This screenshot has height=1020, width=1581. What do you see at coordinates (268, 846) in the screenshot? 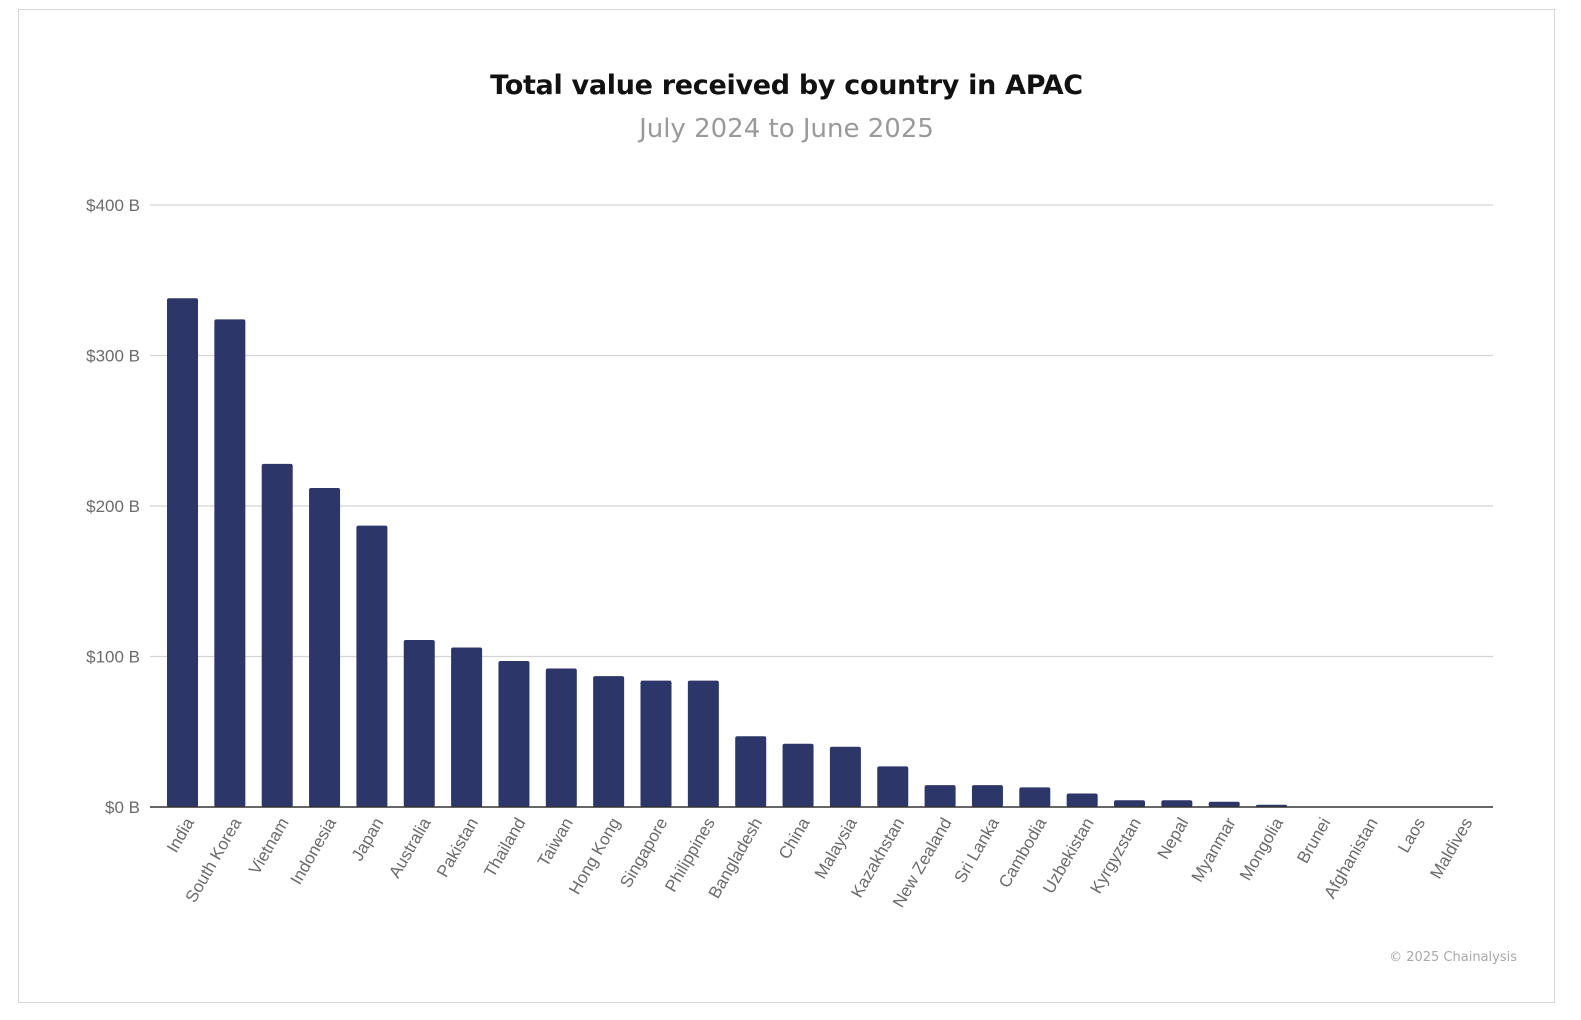
I see `x-tick-label: Vietnam` at bounding box center [268, 846].